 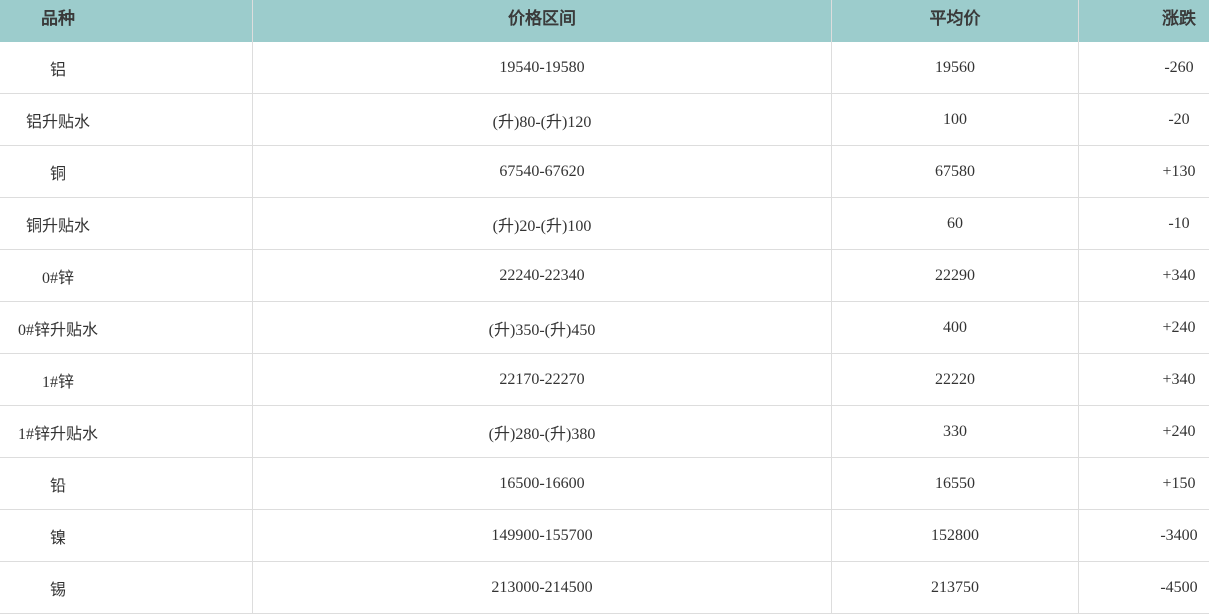 What do you see at coordinates (58, 328) in the screenshot?
I see `variety-name: 0#锌升贴水` at bounding box center [58, 328].